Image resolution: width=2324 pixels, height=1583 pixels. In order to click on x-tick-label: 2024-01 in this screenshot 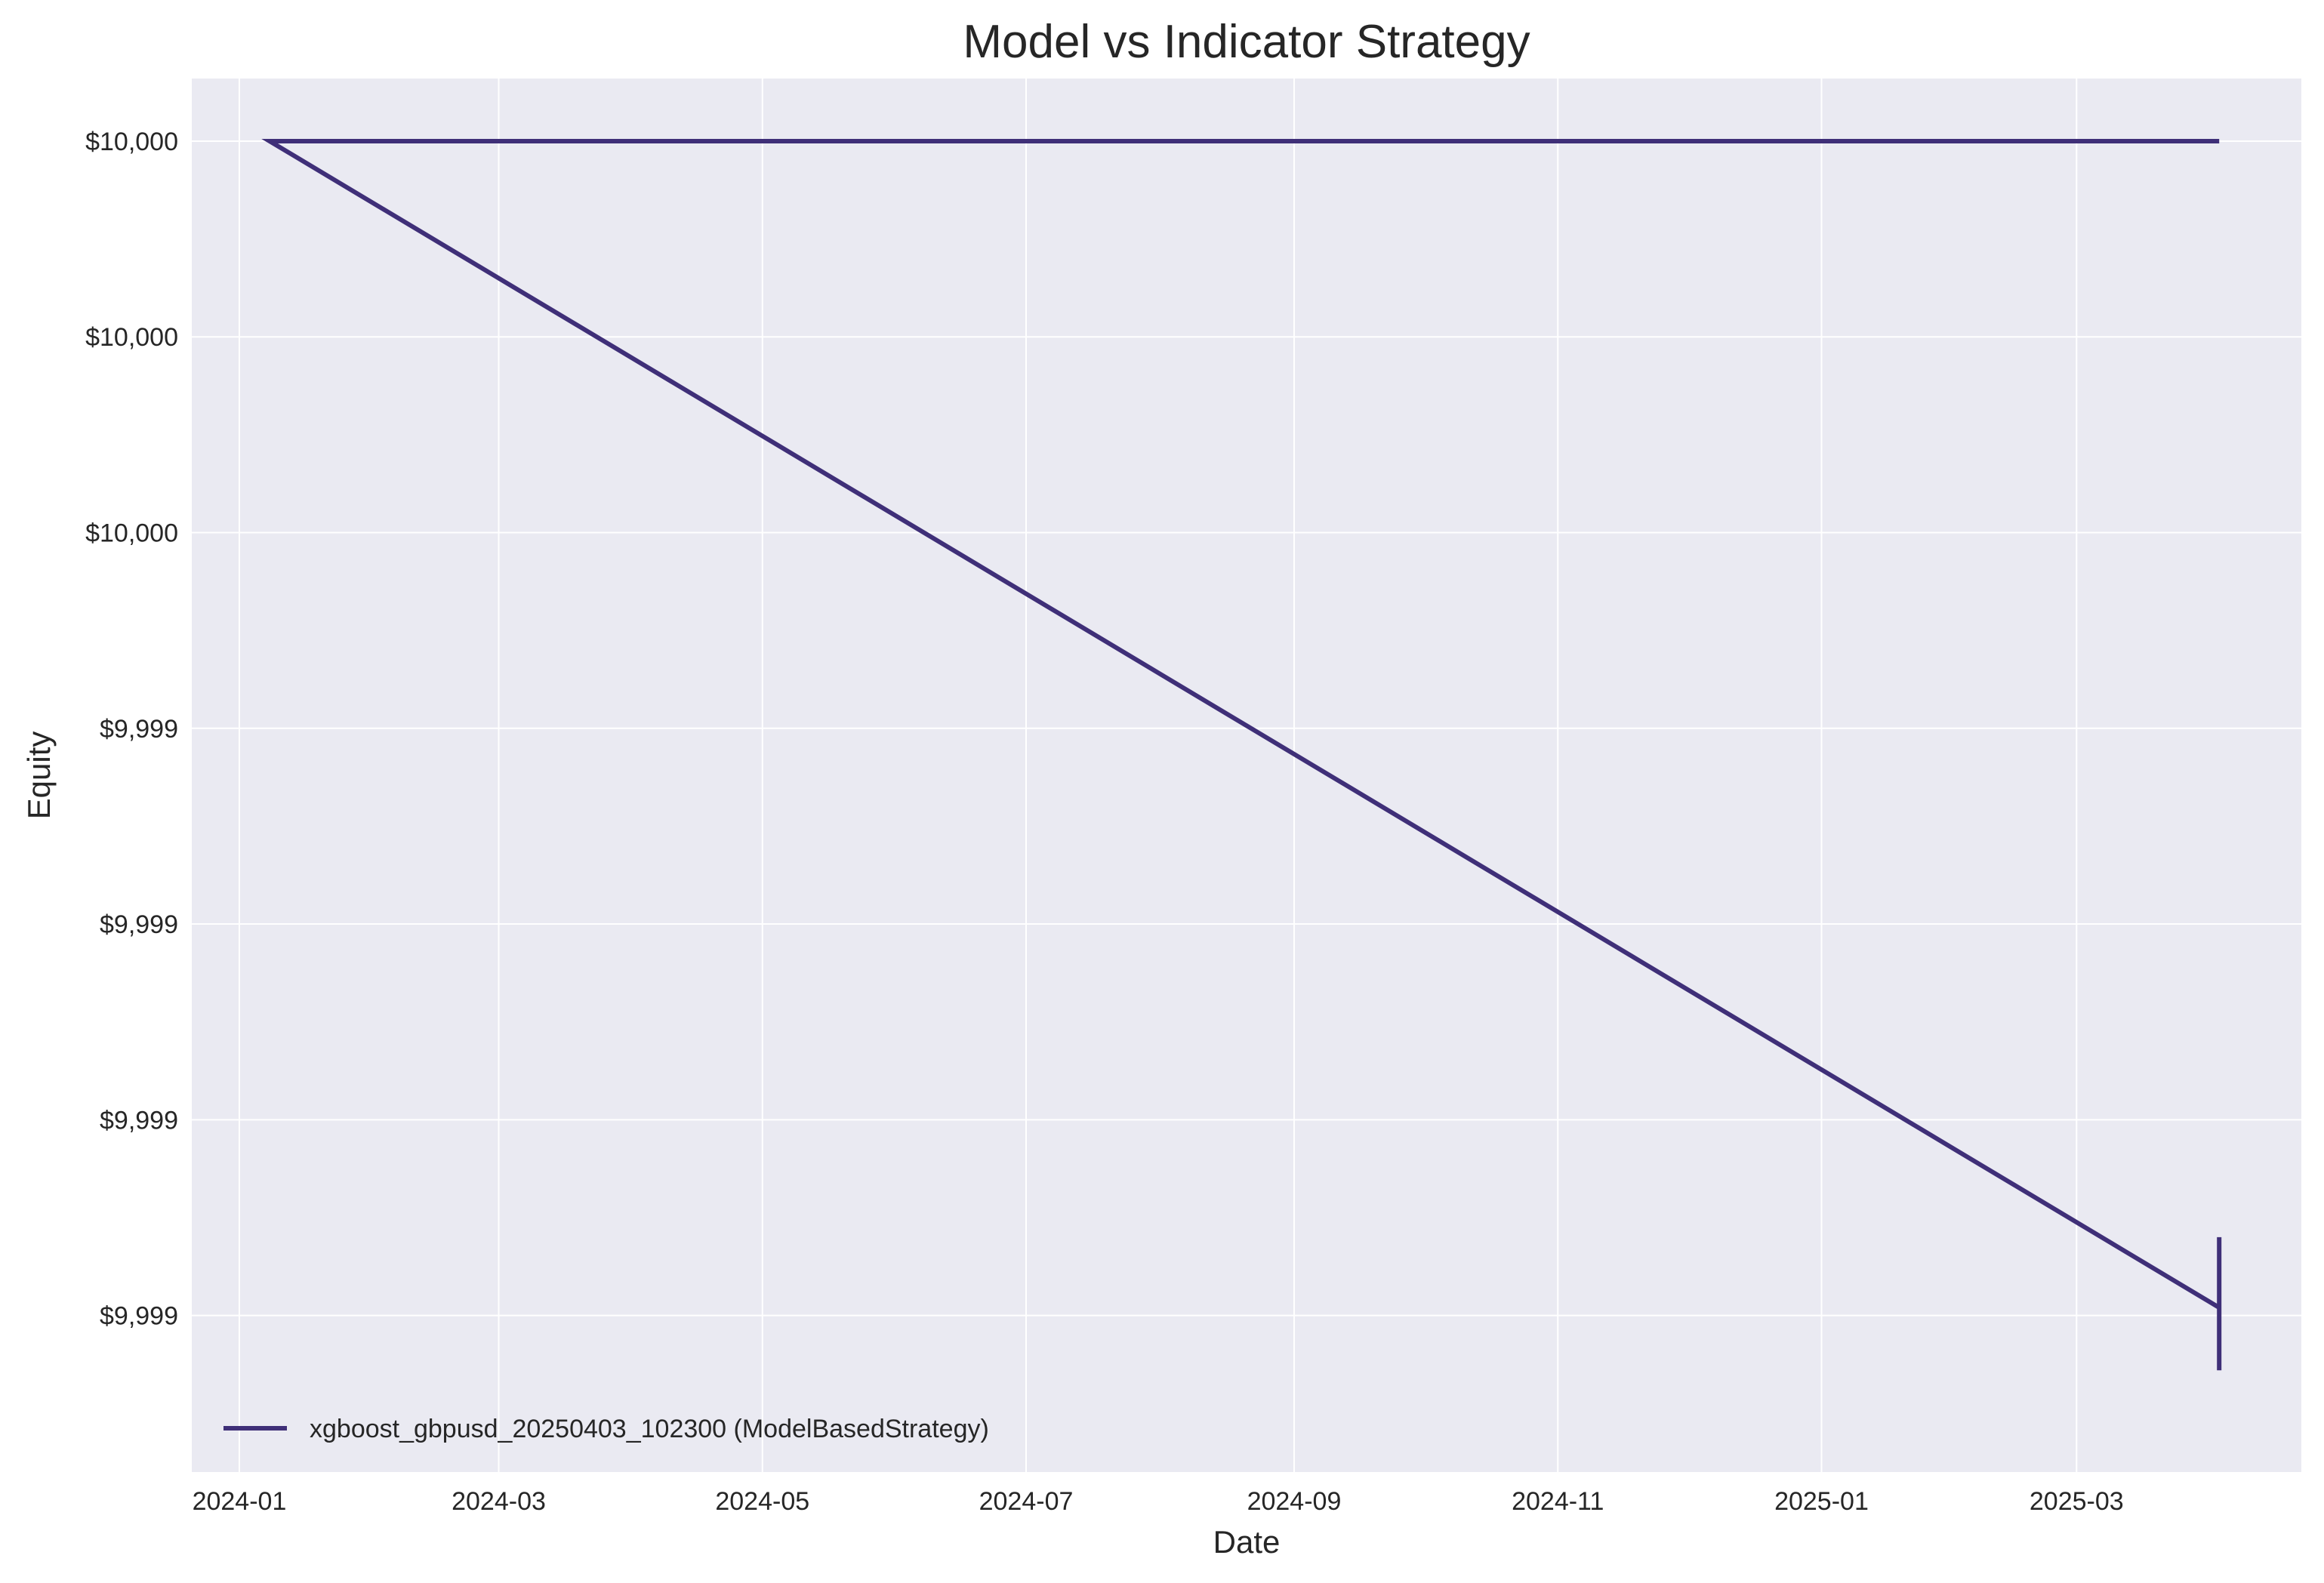, I will do `click(240, 1501)`.